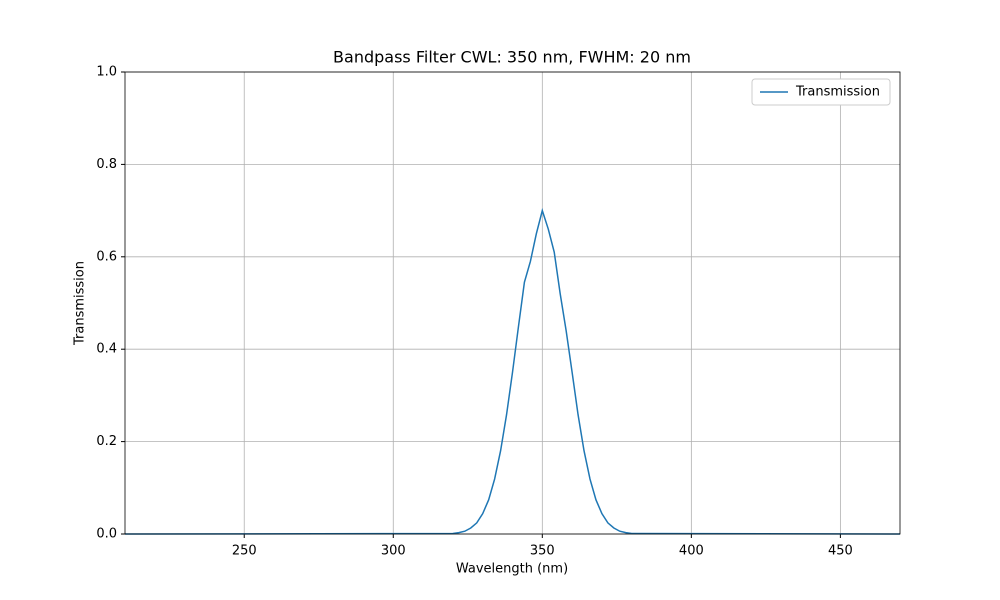  What do you see at coordinates (512, 57) in the screenshot?
I see `chart-title: Bandpass Filter CWL: 350 nm, FWHM: 20 nm` at bounding box center [512, 57].